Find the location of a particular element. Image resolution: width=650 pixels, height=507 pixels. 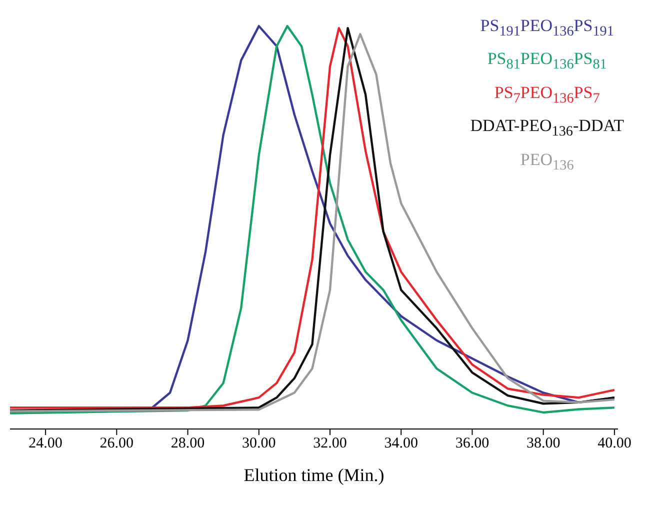

x-tick-label: 36.00 is located at coordinates (472, 444).